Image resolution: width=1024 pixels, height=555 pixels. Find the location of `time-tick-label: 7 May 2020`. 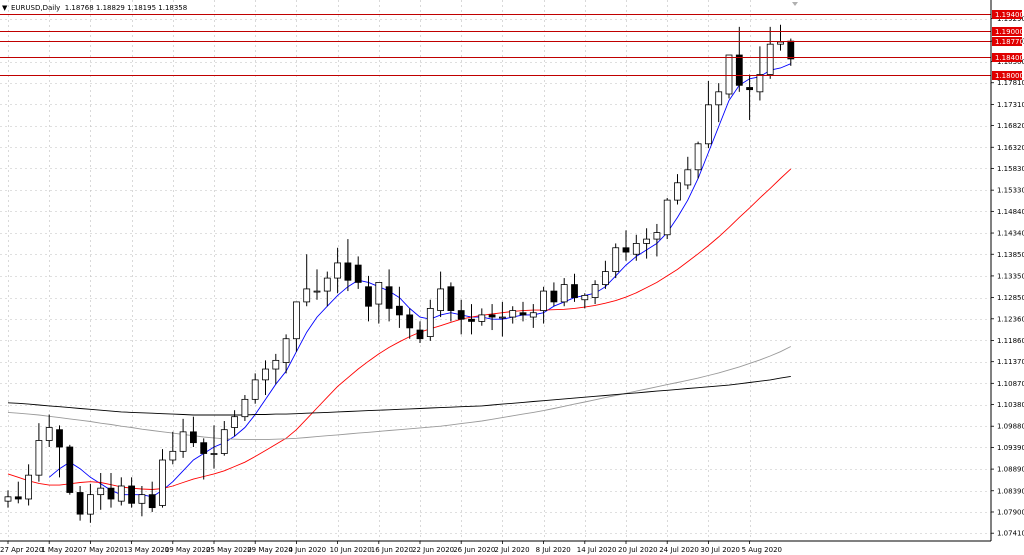

time-tick-label: 7 May 2020 is located at coordinates (102, 550).